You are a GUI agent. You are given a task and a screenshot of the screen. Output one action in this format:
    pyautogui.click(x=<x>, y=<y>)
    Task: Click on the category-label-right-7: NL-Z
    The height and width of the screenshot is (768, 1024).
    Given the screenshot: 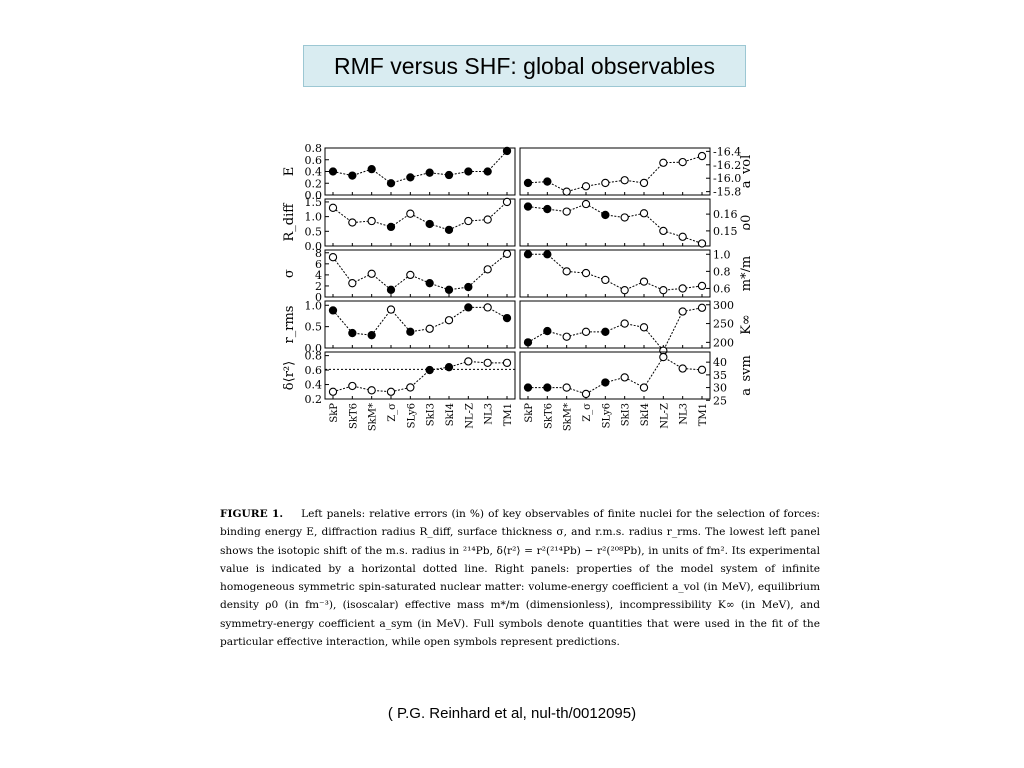 What is the action you would take?
    pyautogui.click(x=664, y=416)
    